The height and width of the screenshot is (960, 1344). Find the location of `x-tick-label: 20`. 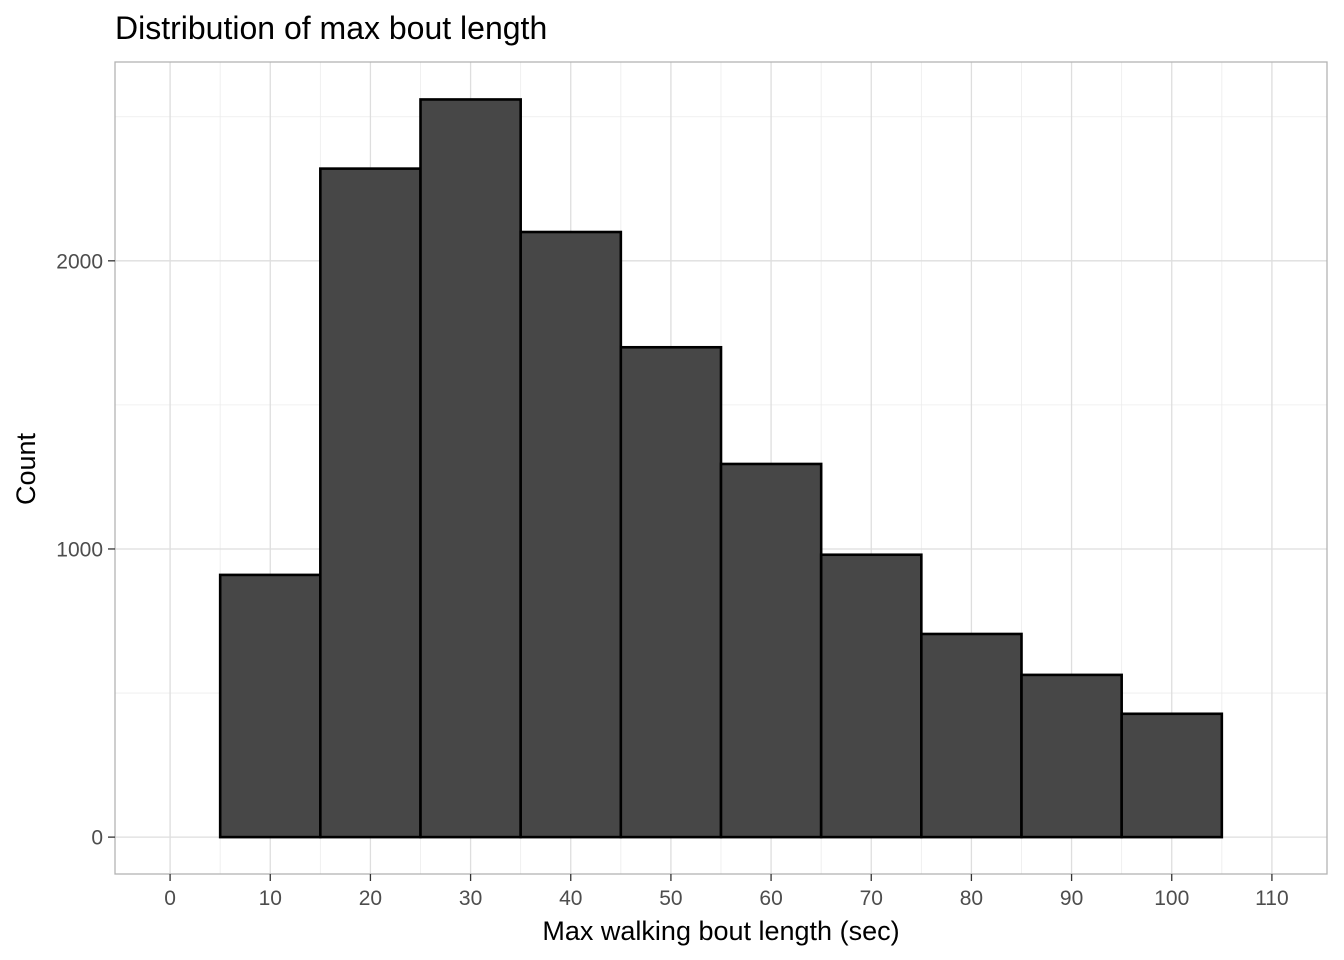

x-tick-label: 20 is located at coordinates (370, 898).